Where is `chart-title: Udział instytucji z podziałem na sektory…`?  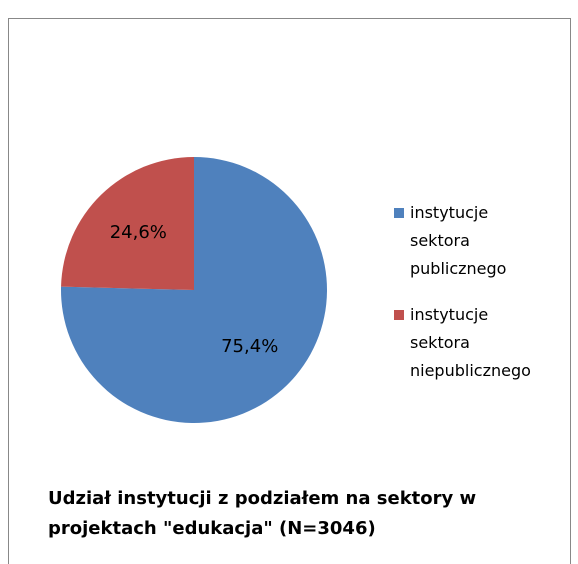
chart-title: Udział instytucji z podziałem na sektory… is located at coordinates (262, 513).